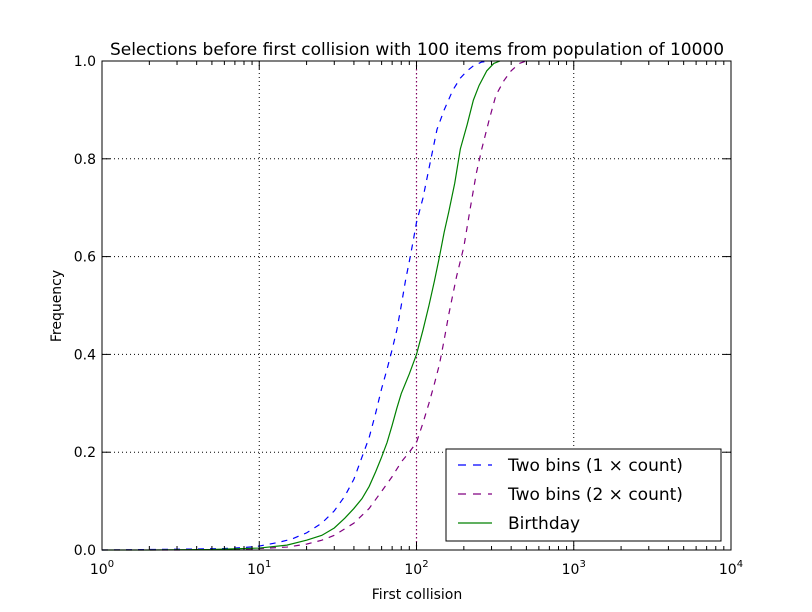  Describe the element at coordinates (595, 466) in the screenshot. I see `legend-label-0: Two bins (1 × count)` at that location.